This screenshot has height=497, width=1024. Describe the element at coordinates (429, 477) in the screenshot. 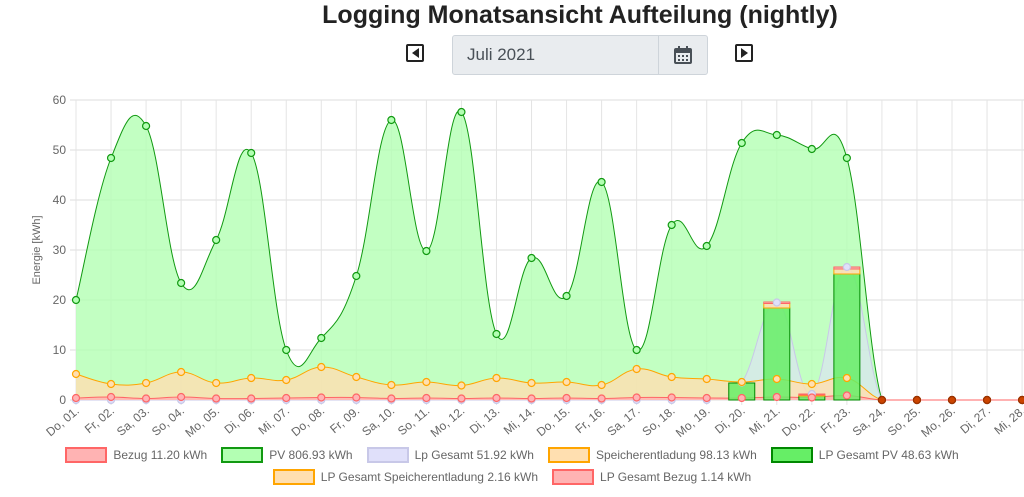

I see `legend-label: LP Gesamt Speicherentladung 2.16 kWh` at that location.